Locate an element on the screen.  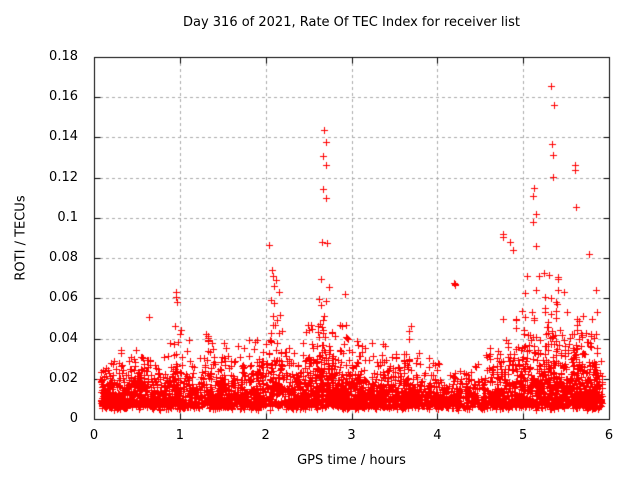
y-tick-label: 0.1 is located at coordinates (67, 217).